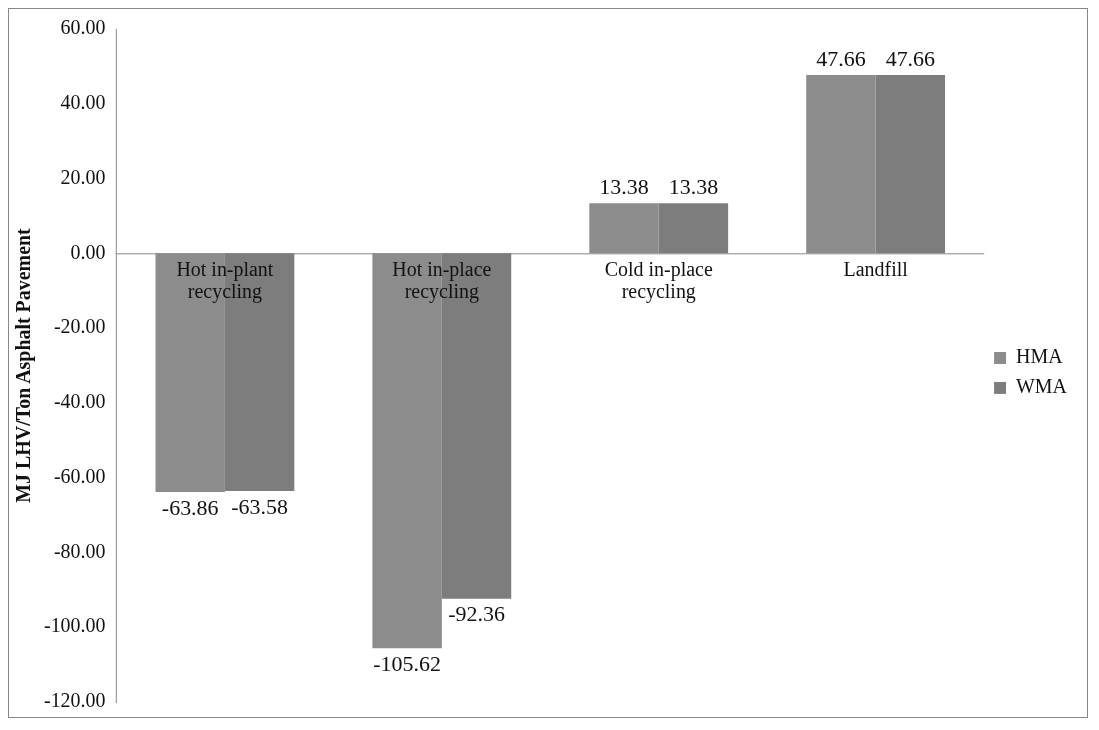 The height and width of the screenshot is (730, 1099). What do you see at coordinates (476, 614) in the screenshot?
I see `data-label: -92.36` at bounding box center [476, 614].